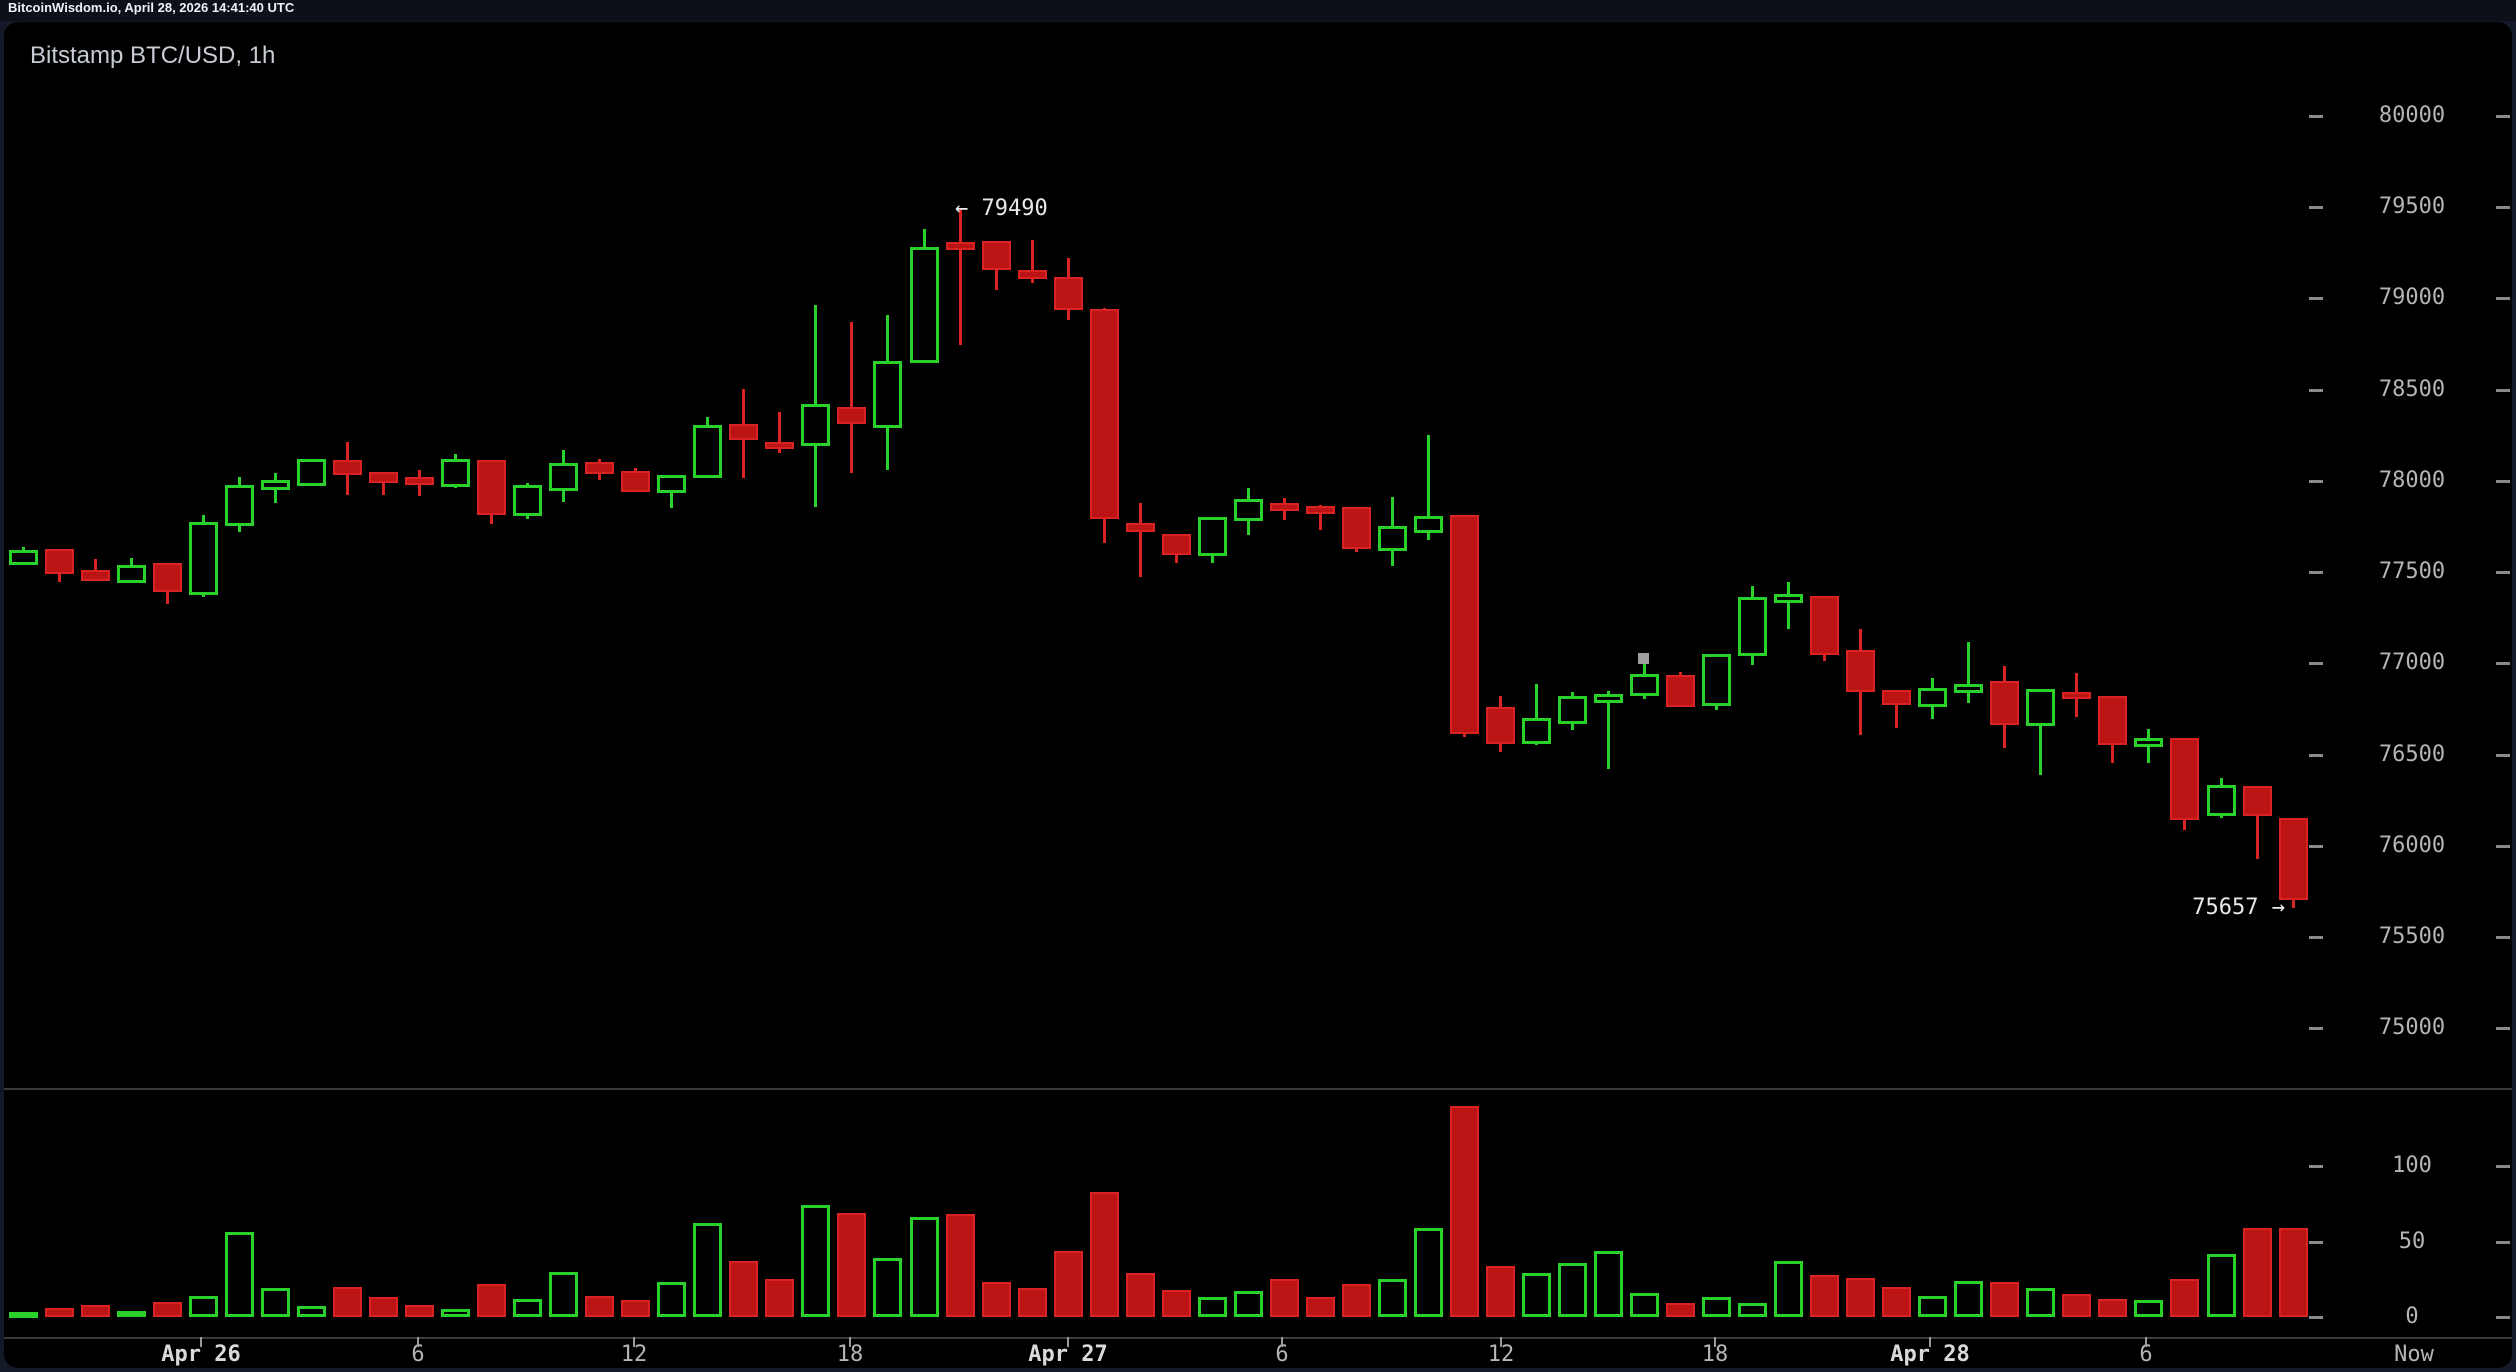  What do you see at coordinates (2412, 1241) in the screenshot?
I see `volume-tick-label: 50` at bounding box center [2412, 1241].